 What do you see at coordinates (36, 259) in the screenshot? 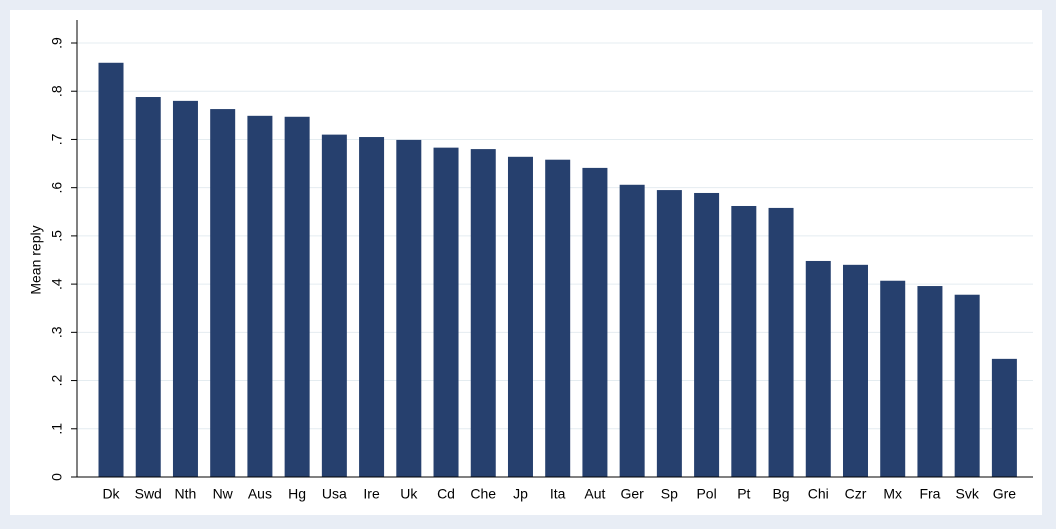
I see `y-axis-label: Mean reply` at bounding box center [36, 259].